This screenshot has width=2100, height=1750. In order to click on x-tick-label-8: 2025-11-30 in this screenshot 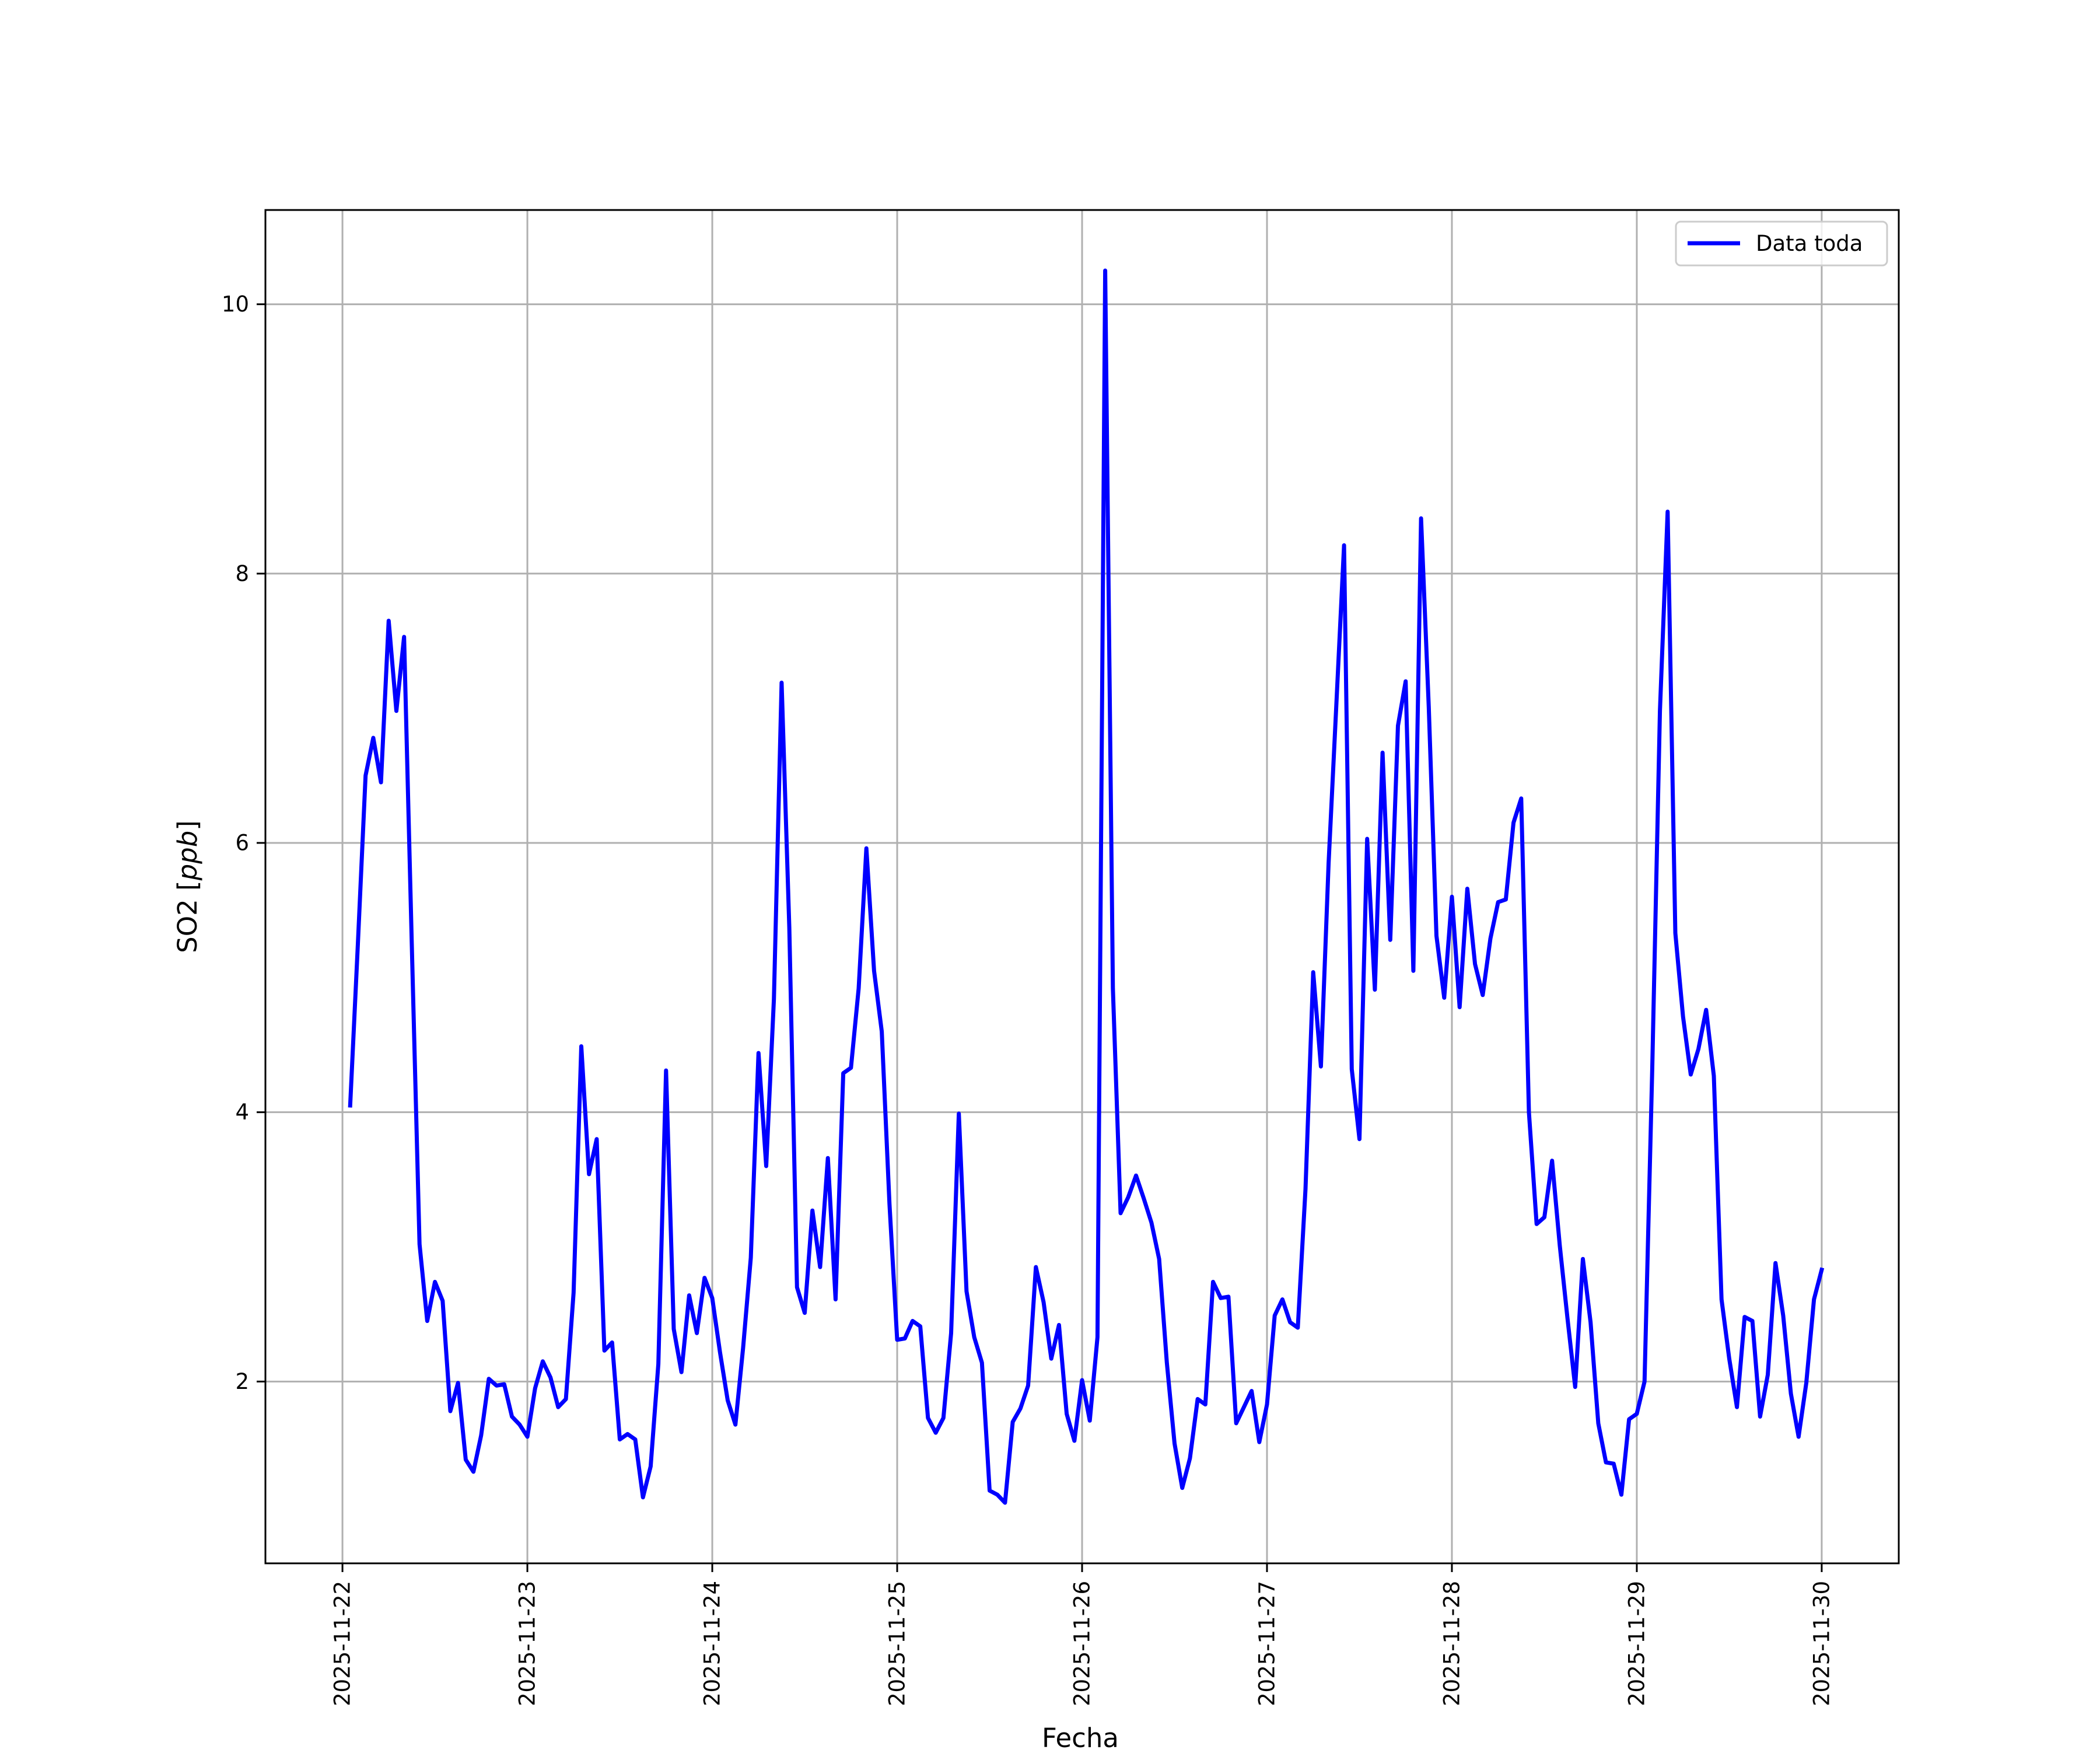, I will do `click(1821, 1643)`.